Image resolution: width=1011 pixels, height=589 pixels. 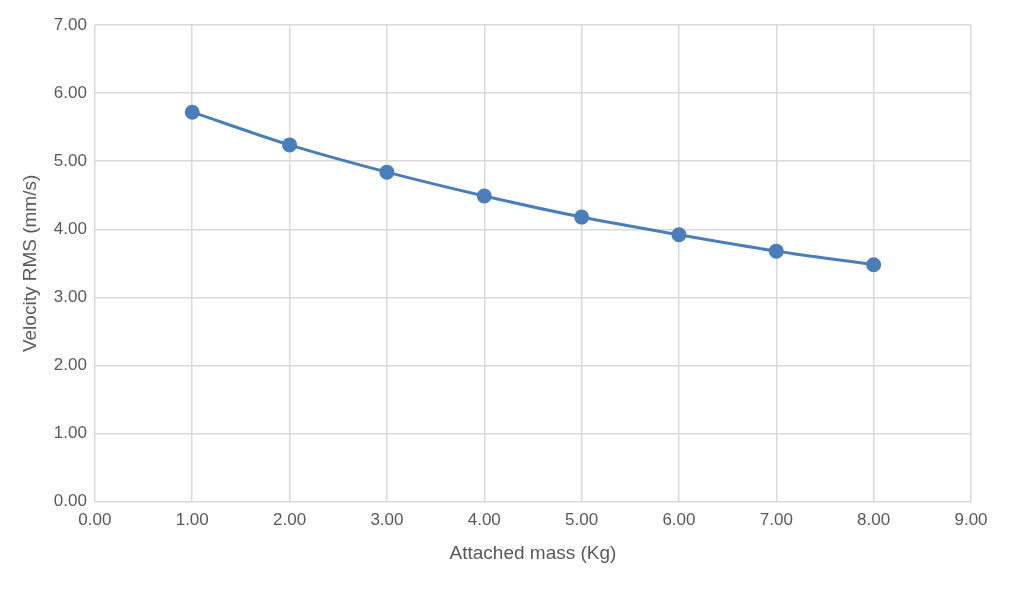 What do you see at coordinates (582, 519) in the screenshot?
I see `x-tick-label: 5.00` at bounding box center [582, 519].